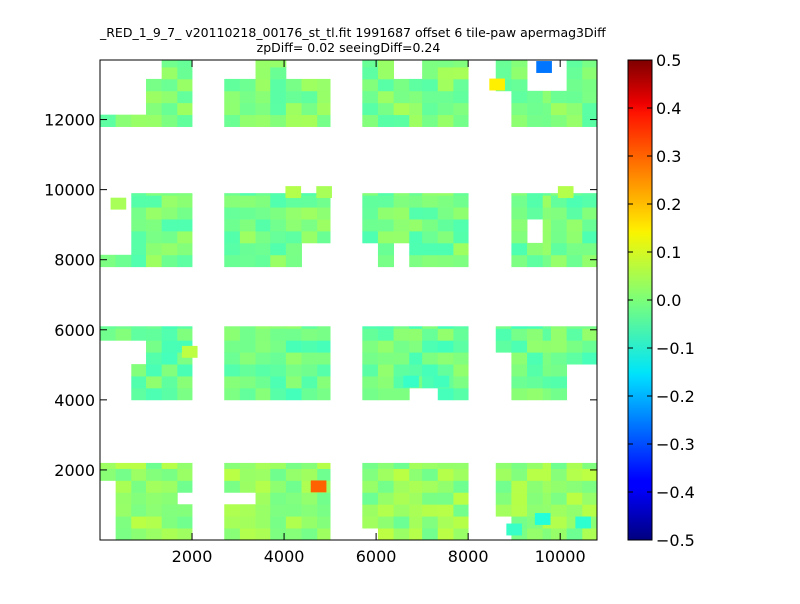  What do you see at coordinates (348, 47) in the screenshot?
I see `chart-subtitle: zpDiff= 0.02 seeingDiff=0.24` at bounding box center [348, 47].